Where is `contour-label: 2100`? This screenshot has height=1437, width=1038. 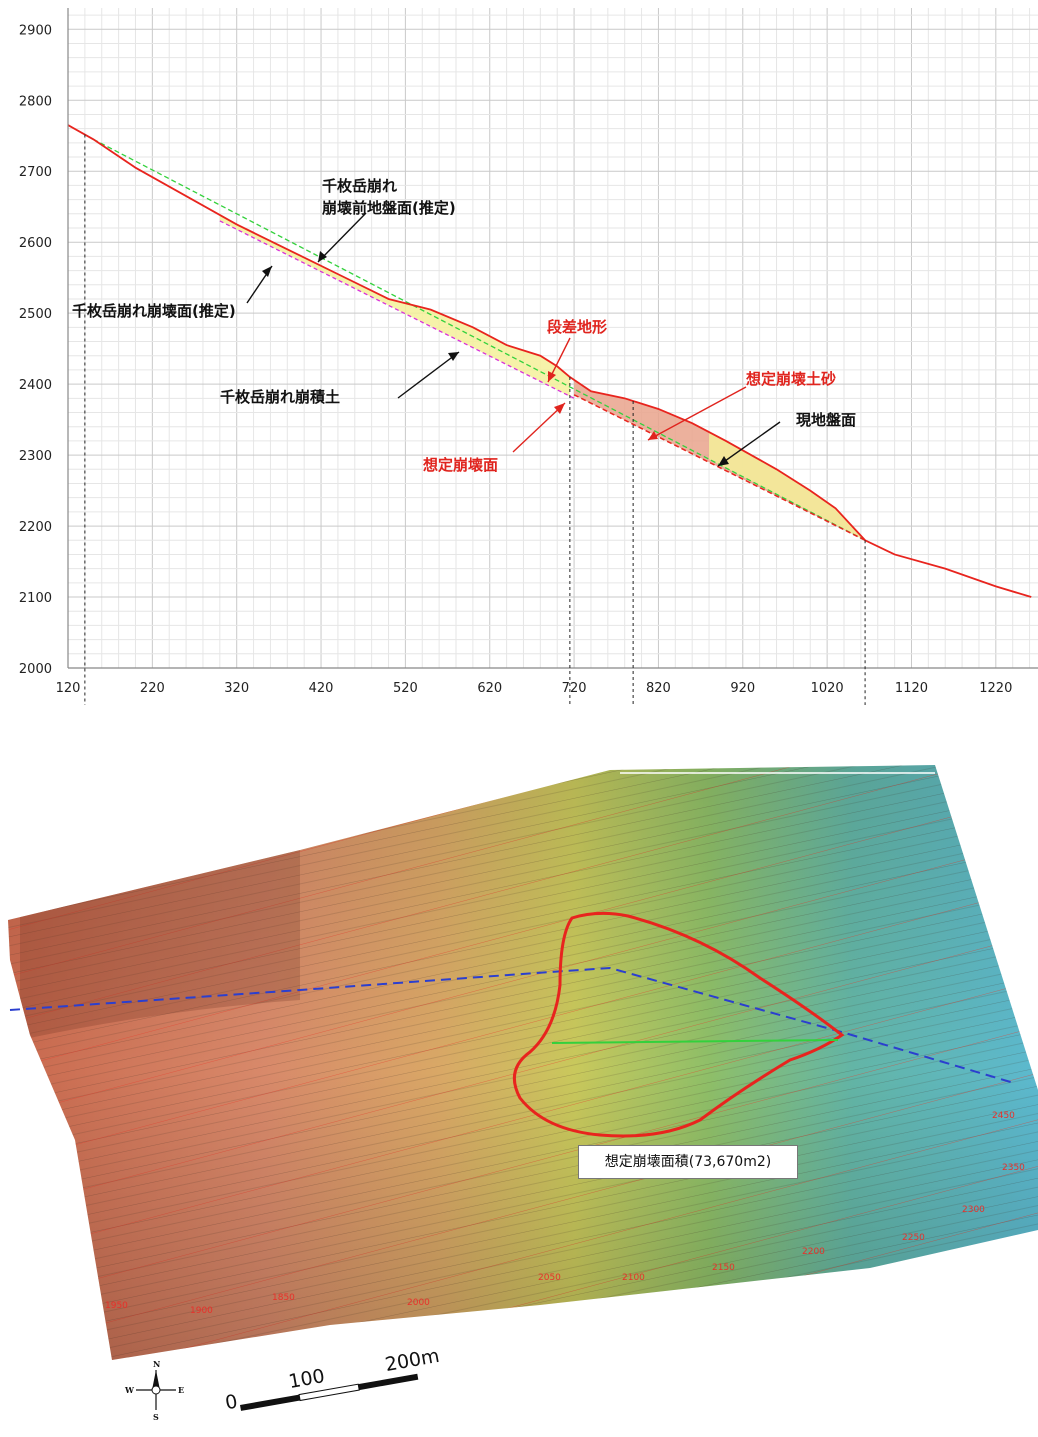 contour-label: 2100 is located at coordinates (633, 1278).